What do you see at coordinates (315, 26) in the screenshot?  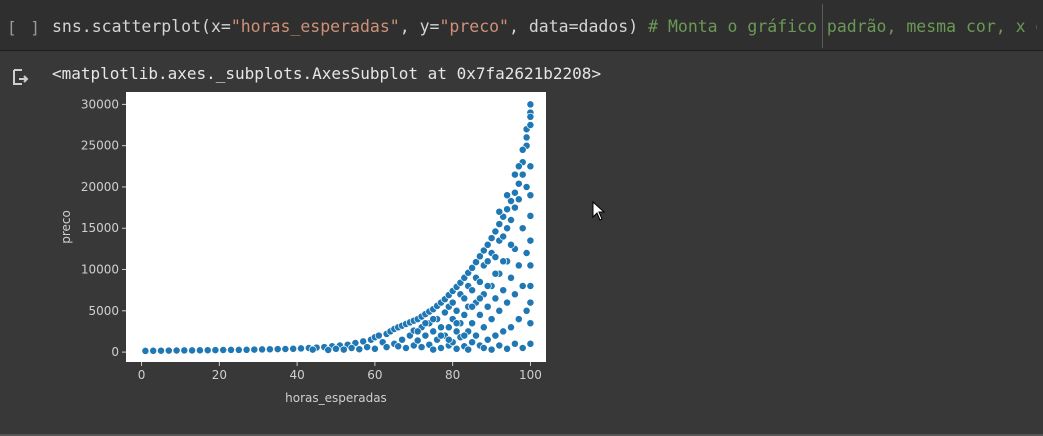 I see `code-token-string-x: "horas_esperadas"` at bounding box center [315, 26].